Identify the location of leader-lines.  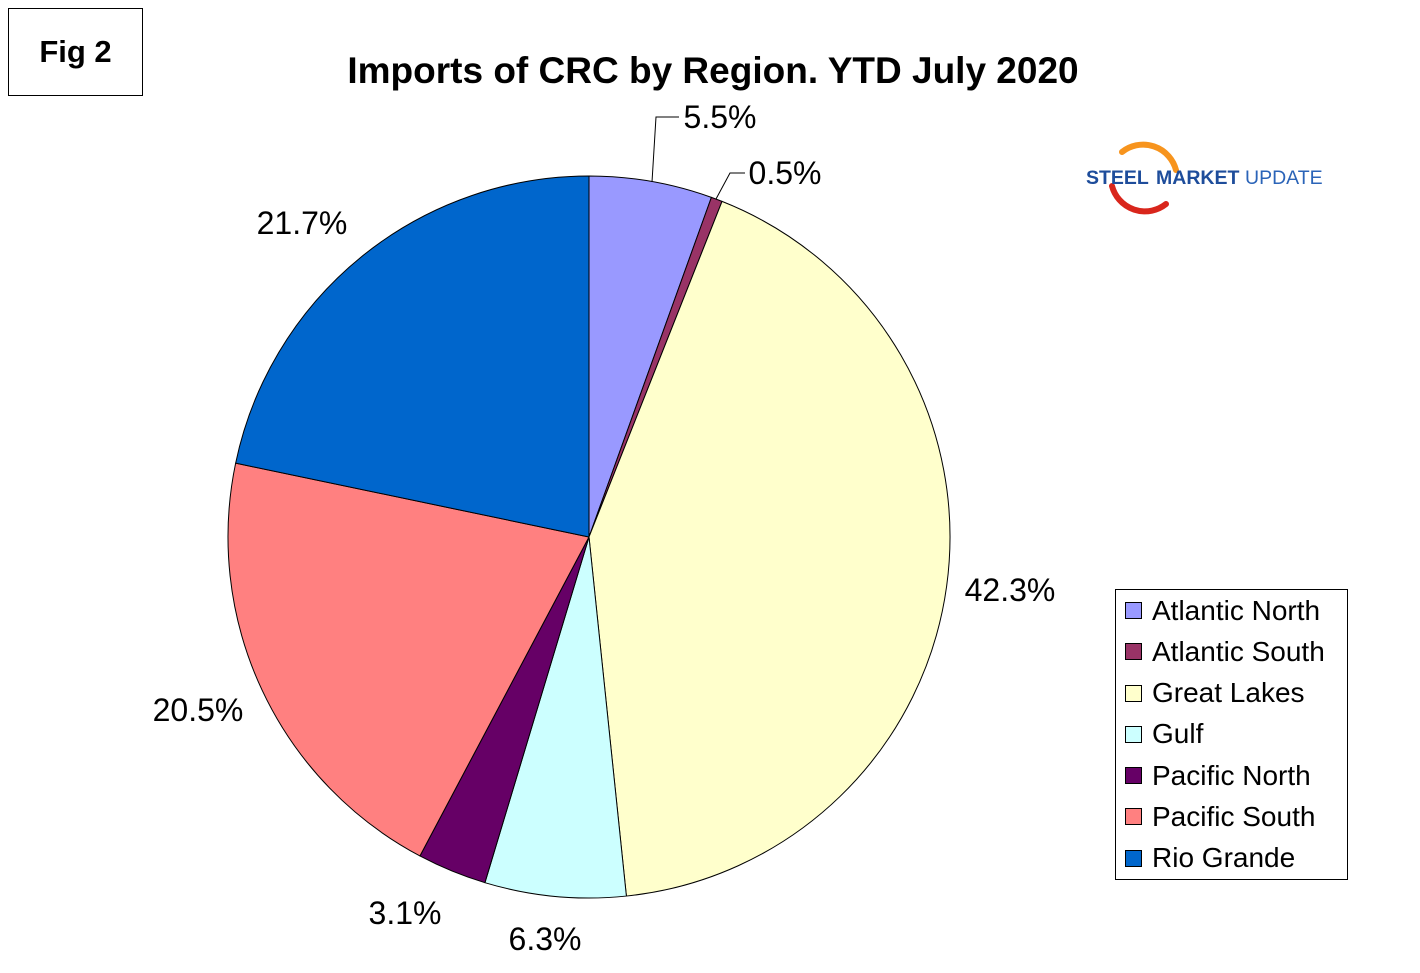
(698, 158).